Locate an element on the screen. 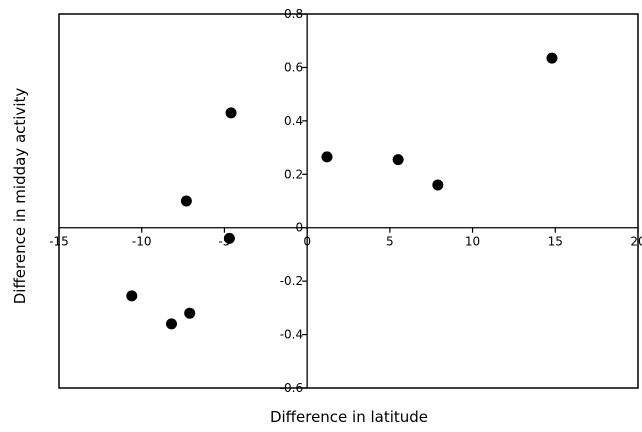 This screenshot has height=432, width=642. x-tick-label: 5 is located at coordinates (390, 242).